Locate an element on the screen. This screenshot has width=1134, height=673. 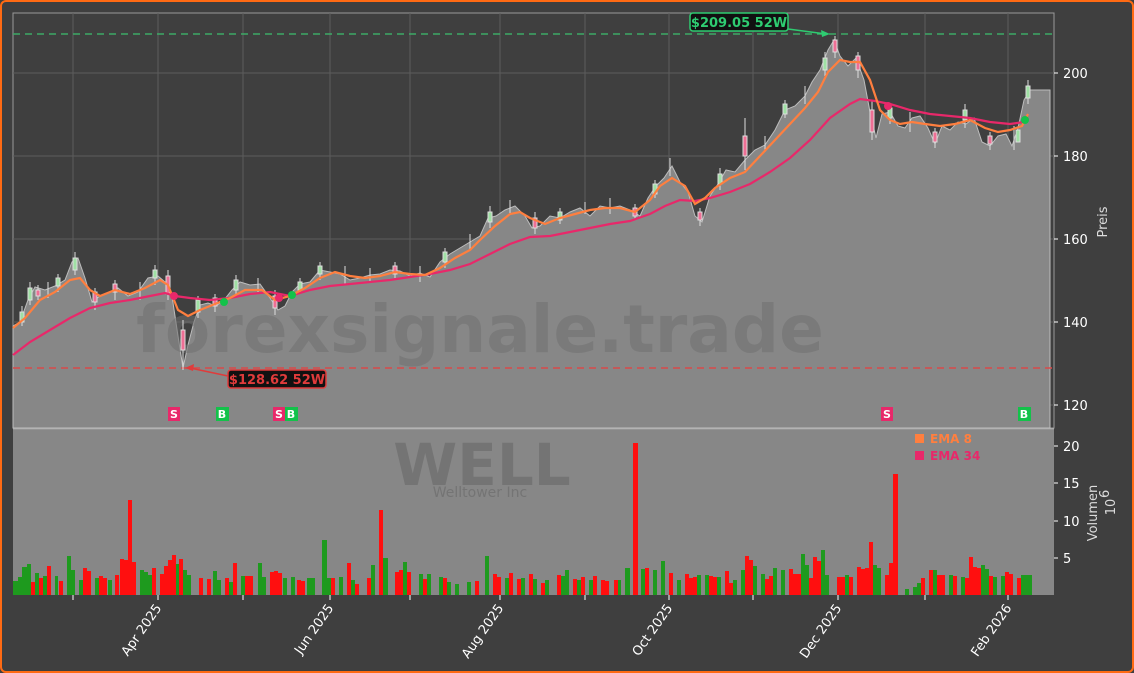
legend-ema8-label: EMA 8 is located at coordinates (951, 439).